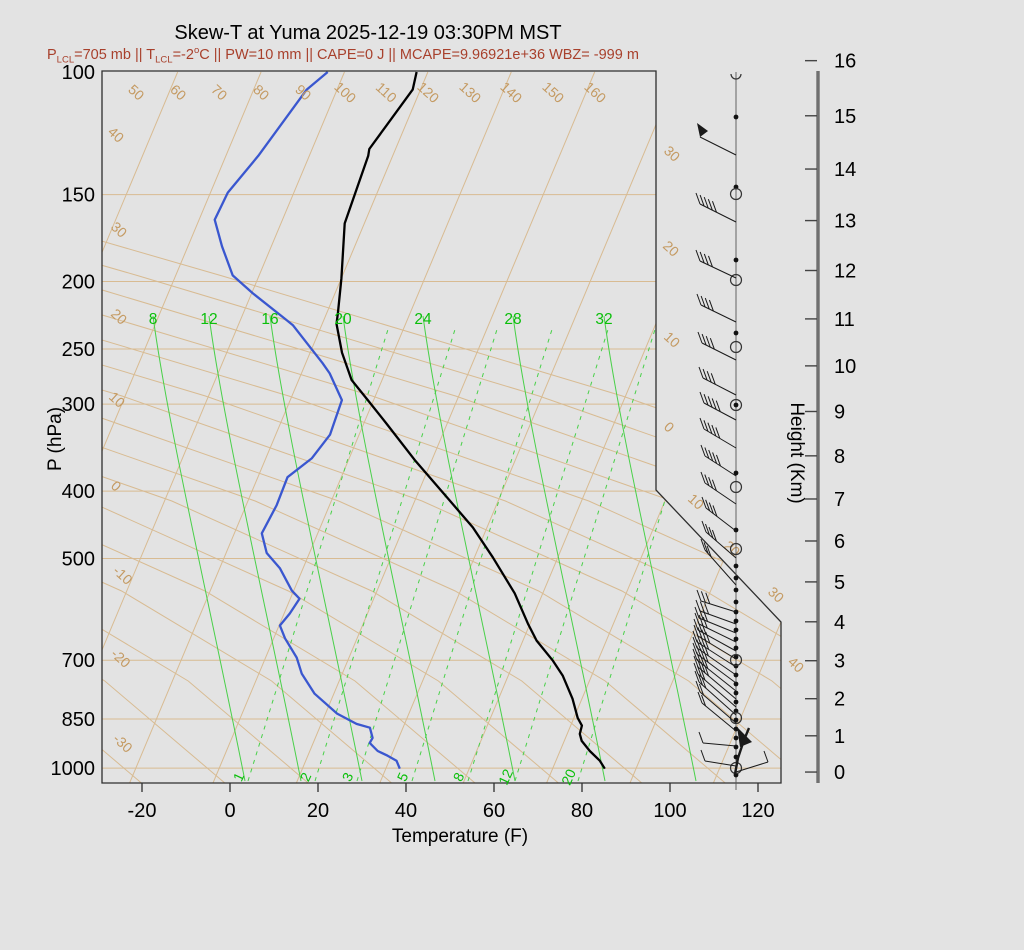 The image size is (1024, 950). I want to click on svg-text: 70, so click(219, 92).